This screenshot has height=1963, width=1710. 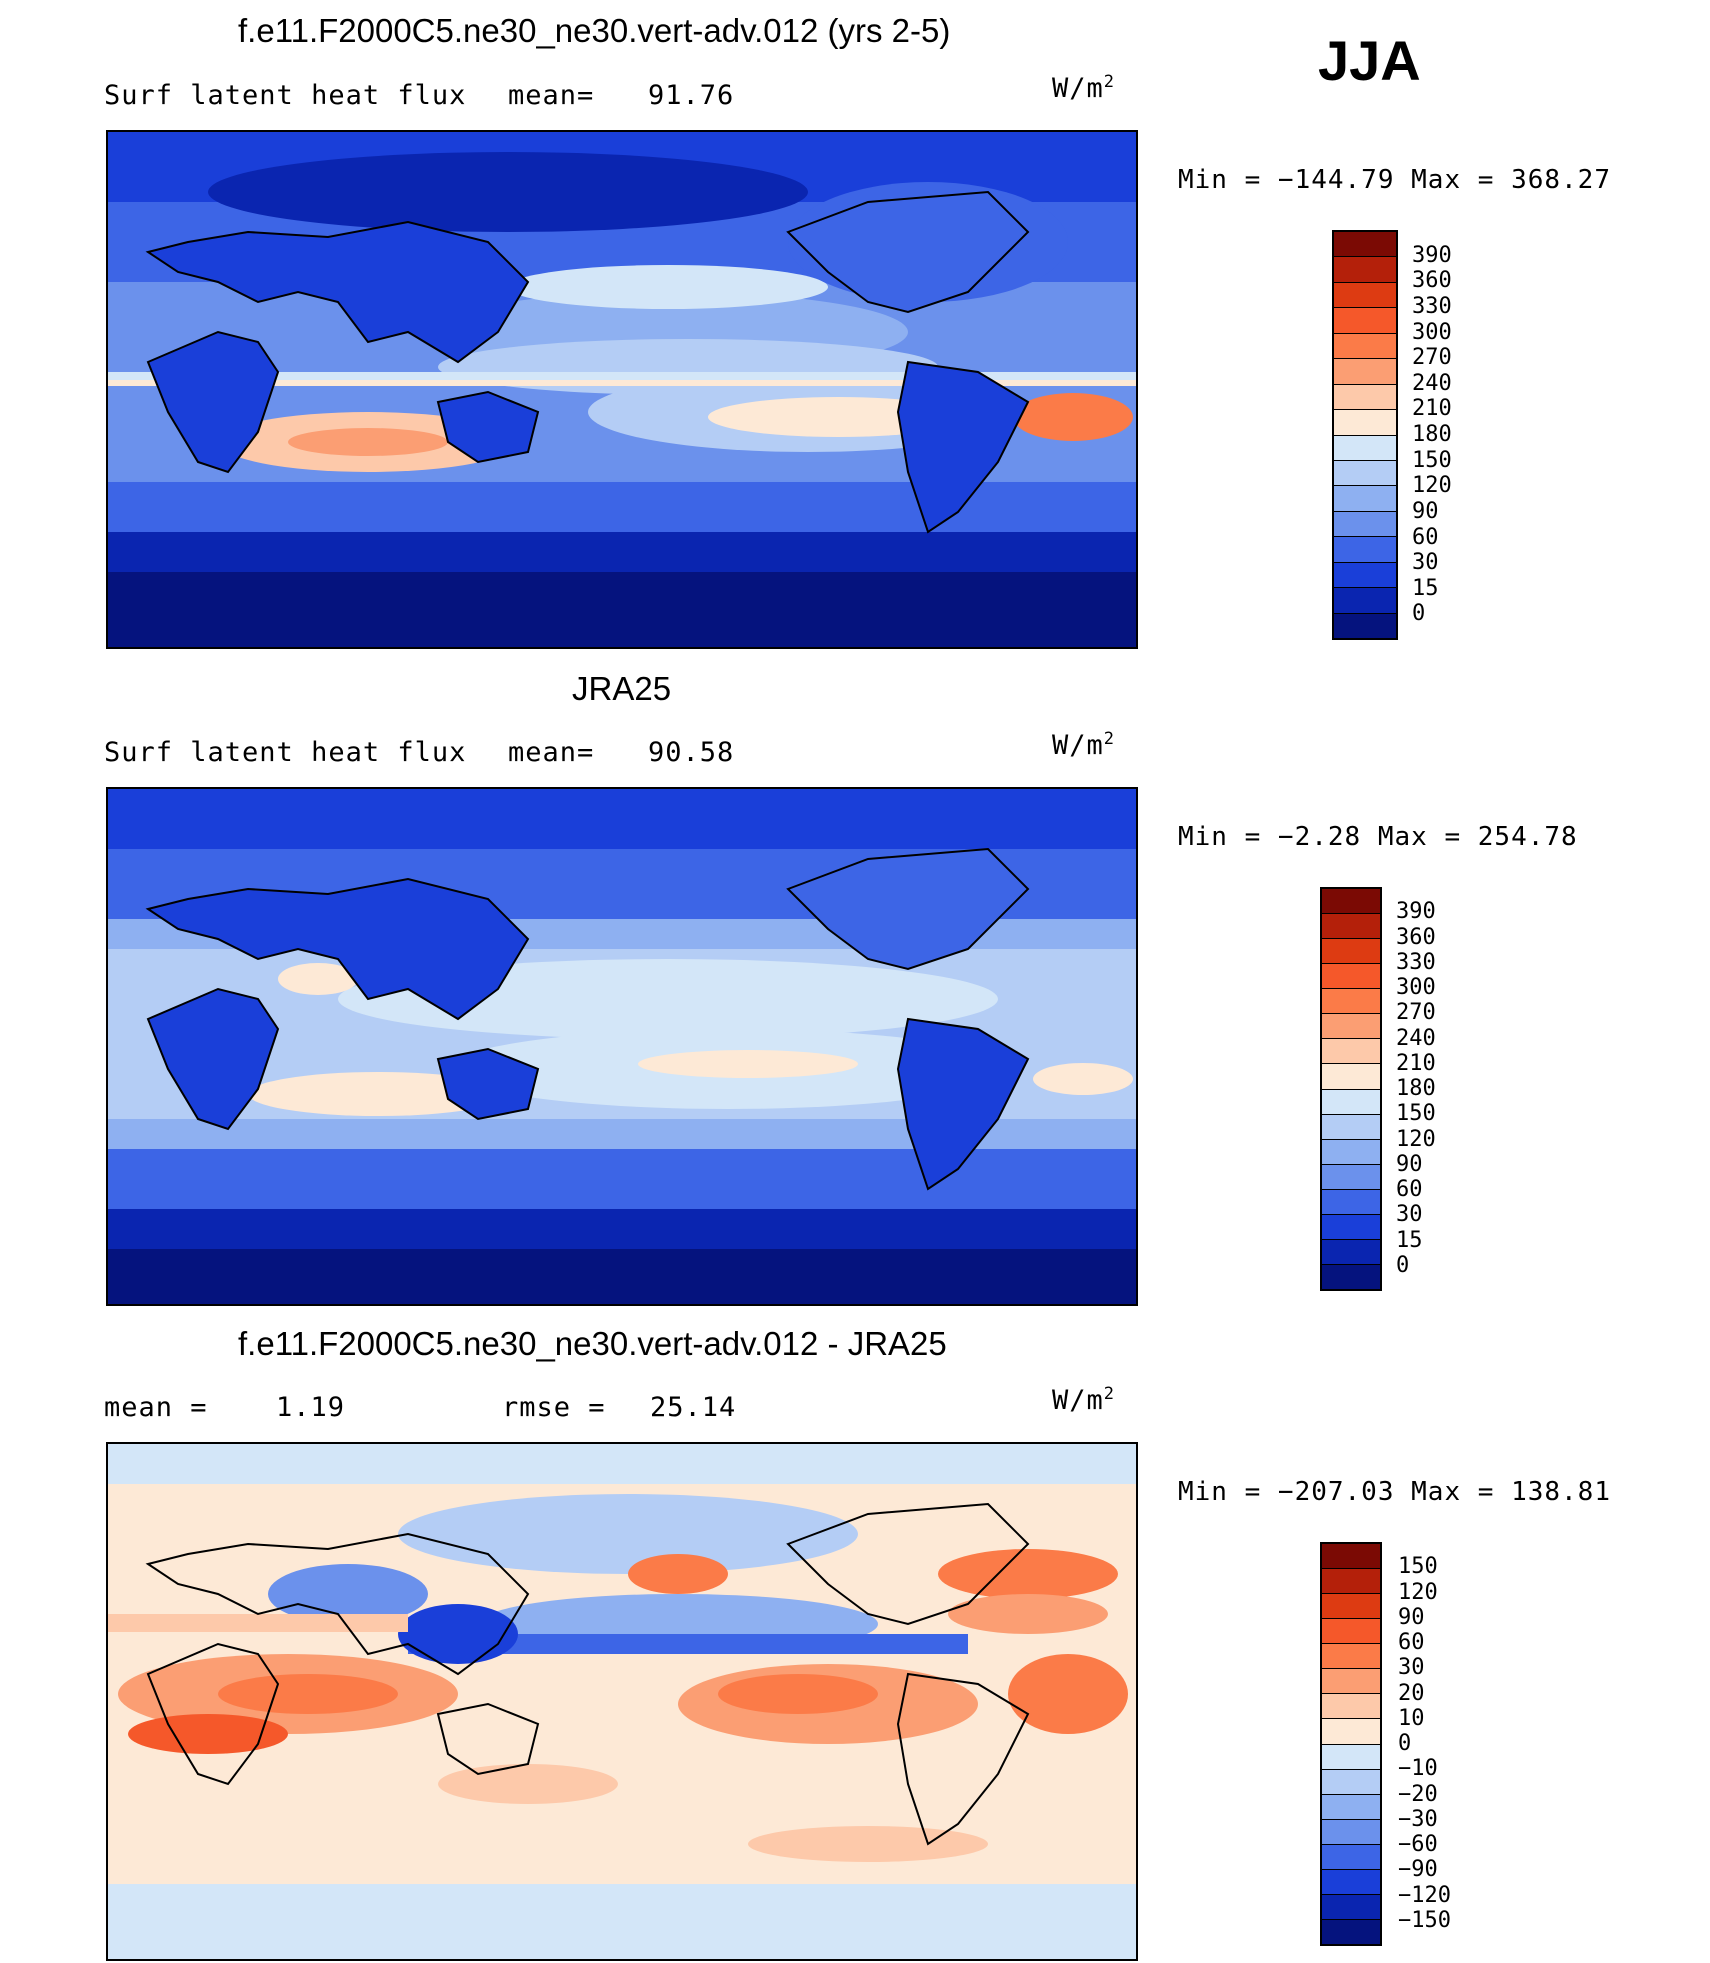 I want to click on season-label: JJA, so click(x=1369, y=60).